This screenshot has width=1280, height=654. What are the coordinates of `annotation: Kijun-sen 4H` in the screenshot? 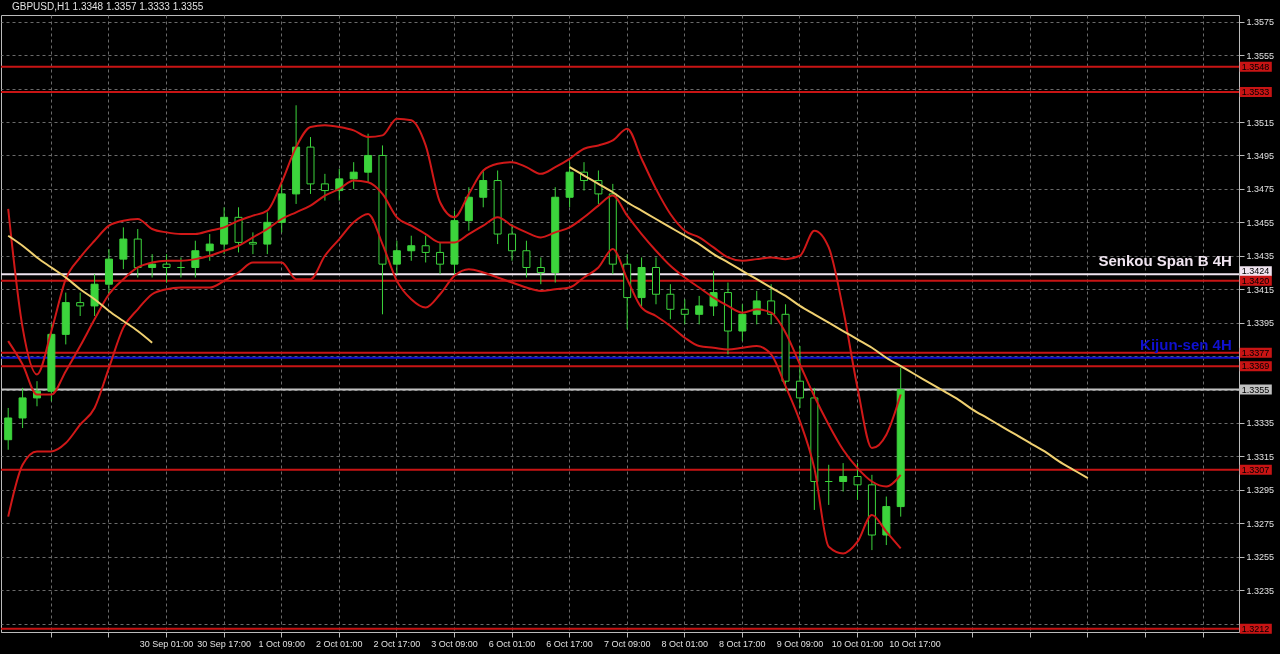 It's located at (1186, 344).